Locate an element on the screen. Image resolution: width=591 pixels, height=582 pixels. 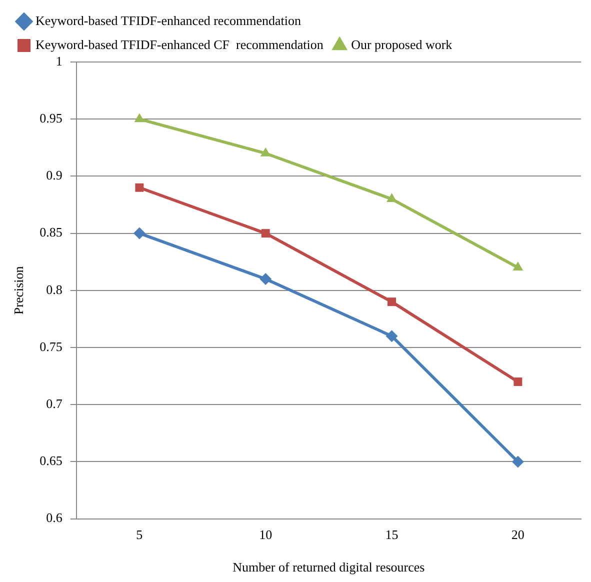
y-tick-label: 0.95 is located at coordinates (51, 118).